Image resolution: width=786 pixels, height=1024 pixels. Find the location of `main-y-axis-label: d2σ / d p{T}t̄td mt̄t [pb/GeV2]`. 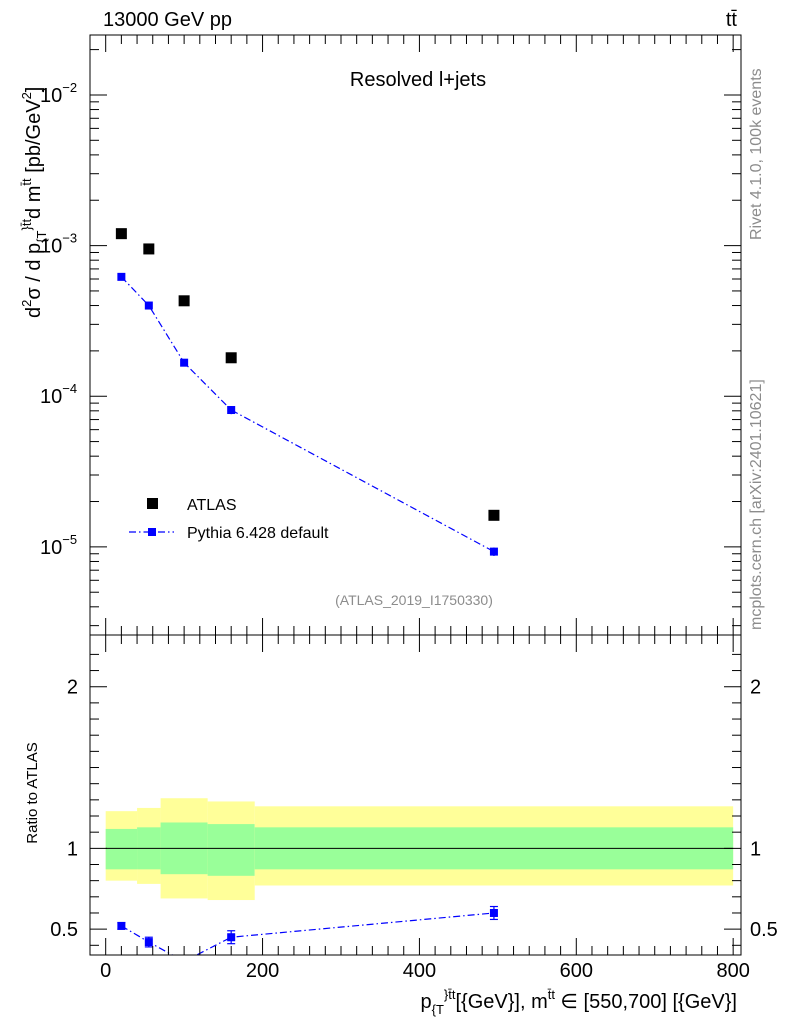

main-y-axis-label: d2σ / d p{T}t̄td mt̄t [pb/GeV2] is located at coordinates (34, 202).